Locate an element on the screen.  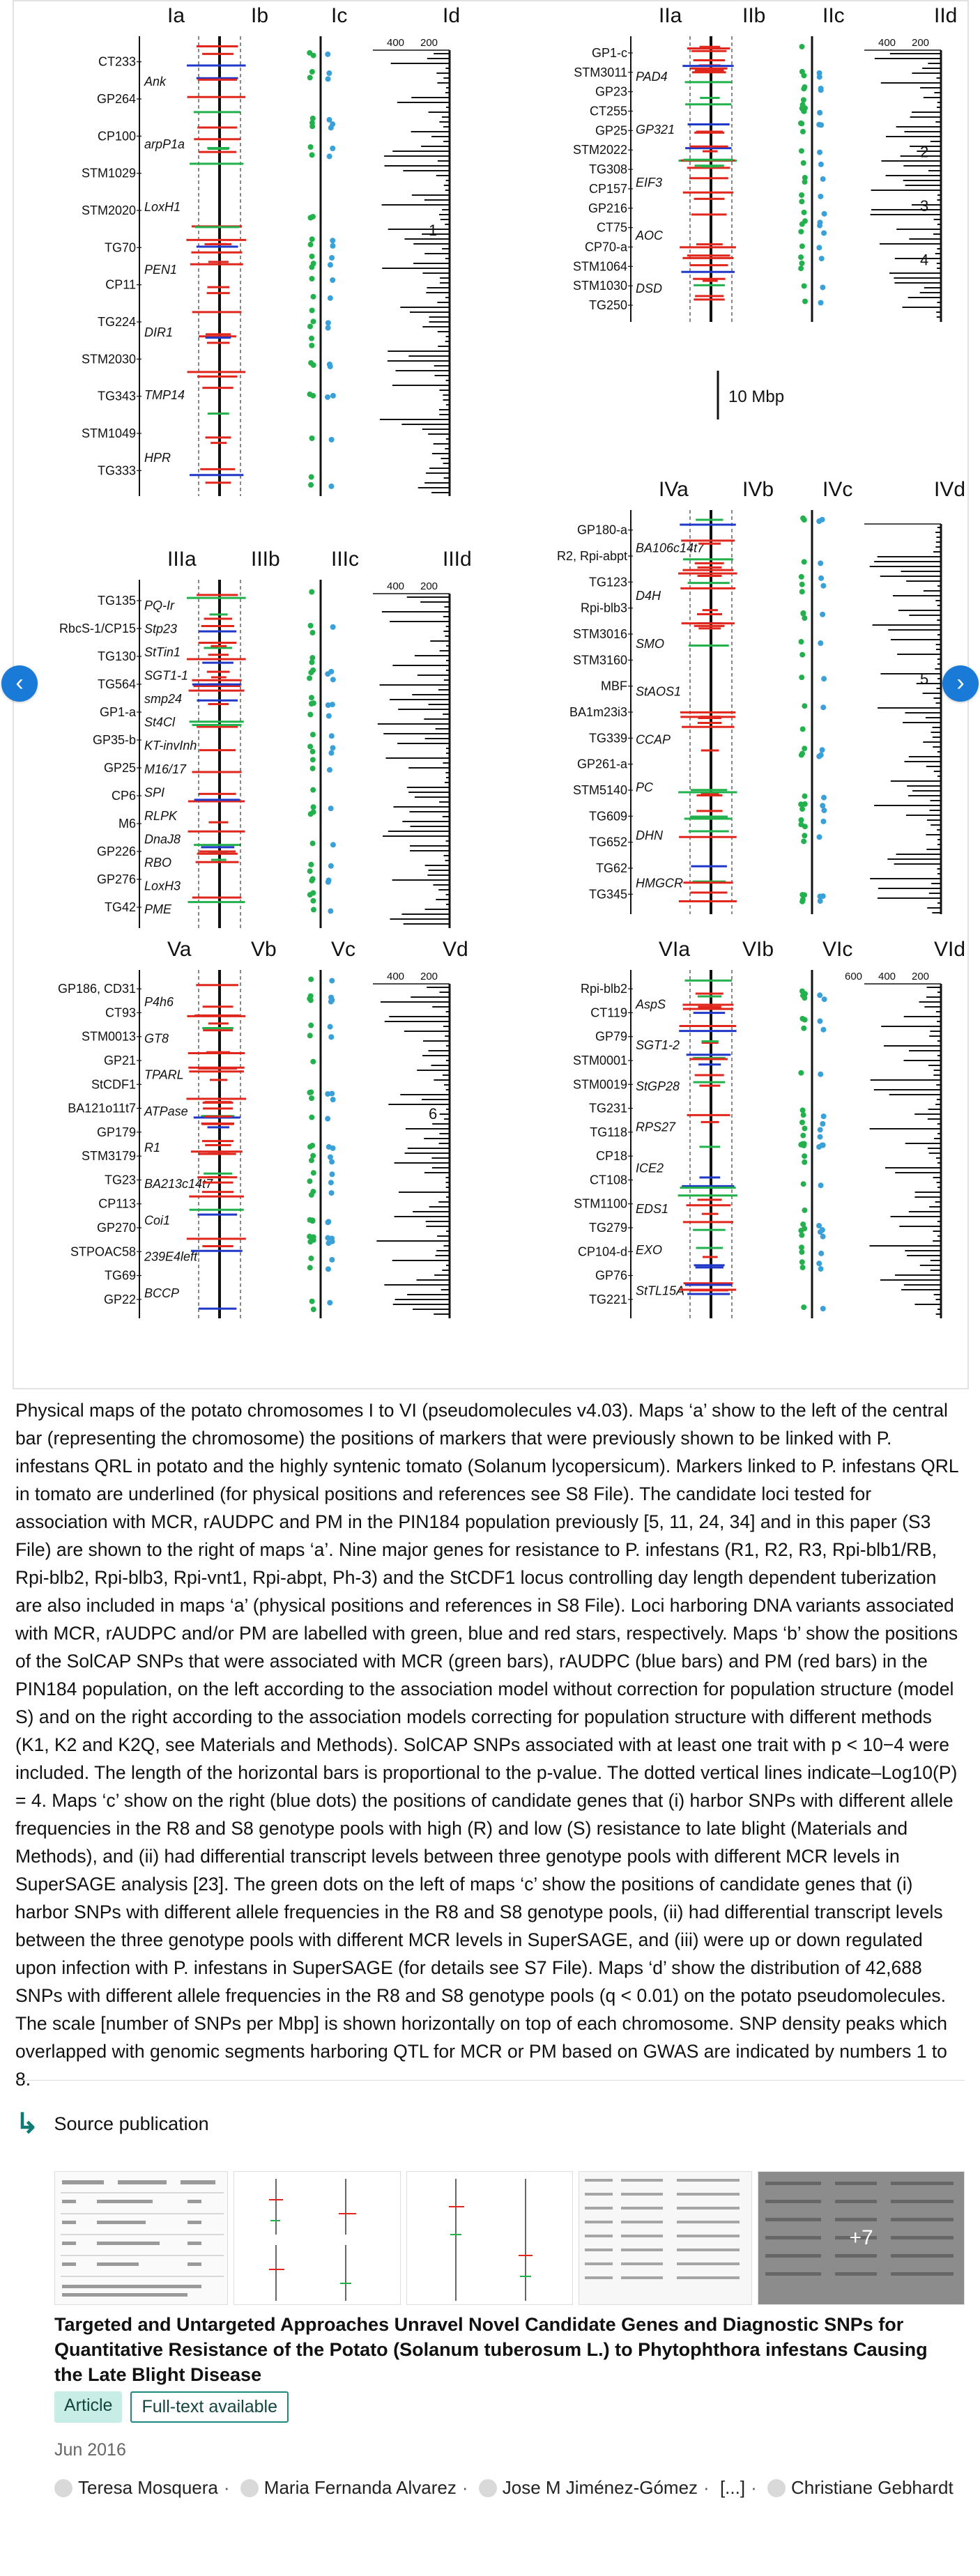
marker-label: STM1030 is located at coordinates (600, 286).